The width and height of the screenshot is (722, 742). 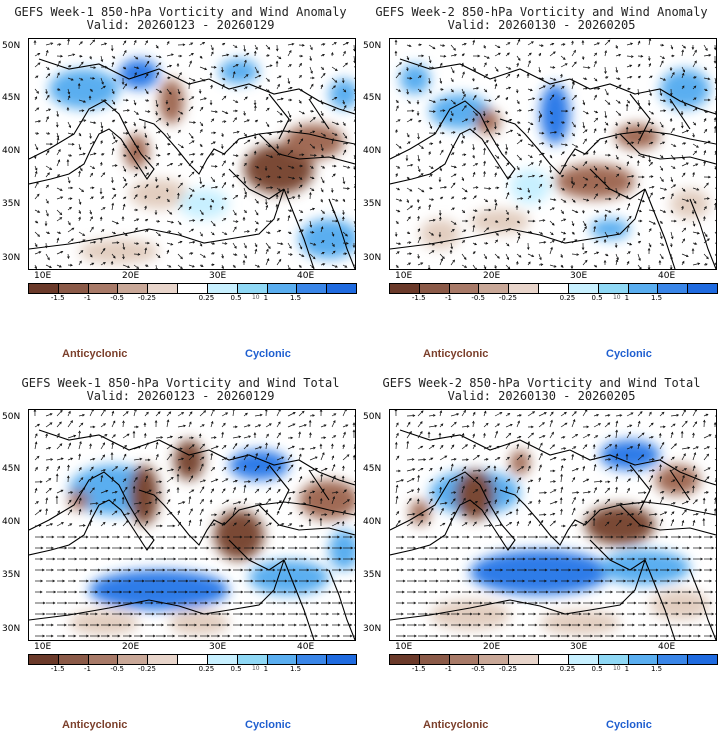 I want to click on colorbar-tick-label: -1.5, so click(x=57, y=298).